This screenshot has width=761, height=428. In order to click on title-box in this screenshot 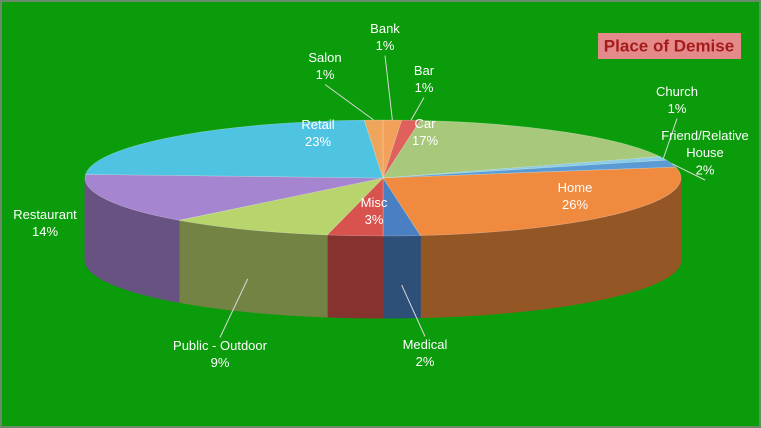, I will do `click(669, 46)`.